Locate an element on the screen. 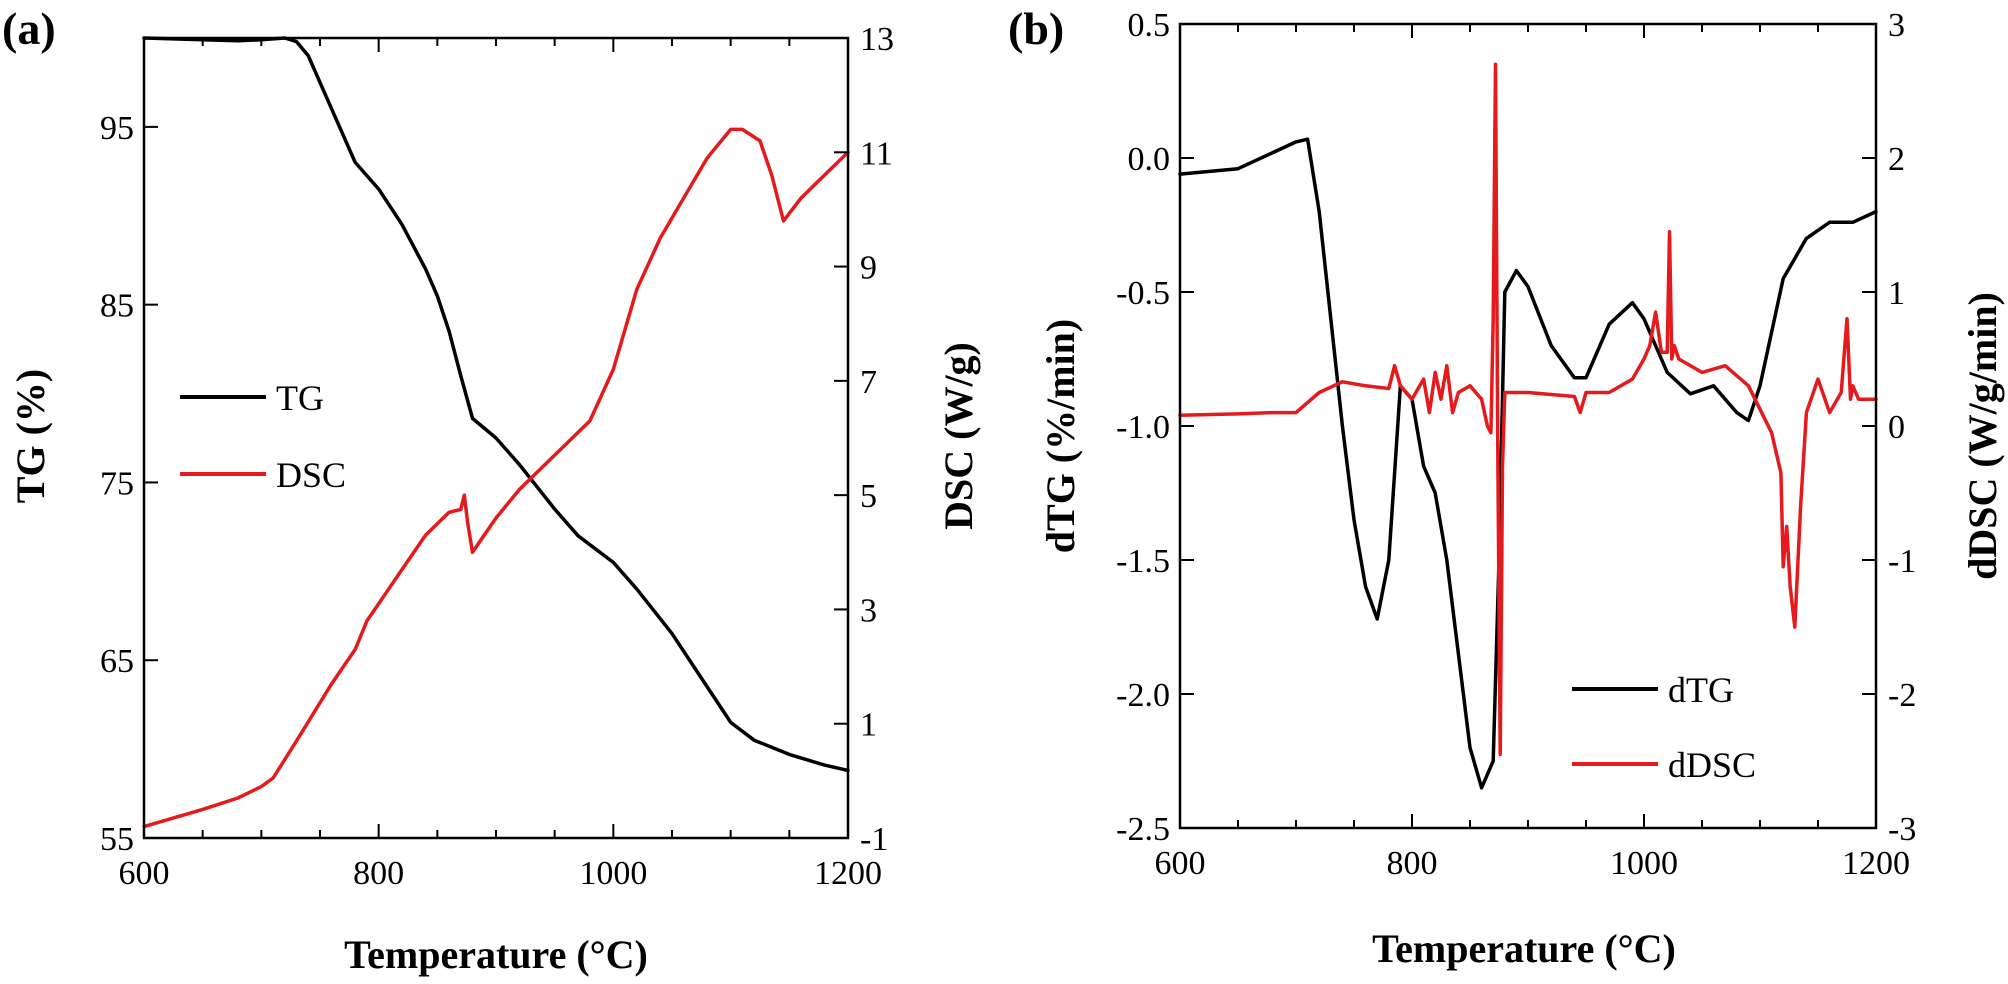  panel-a-y2-tick-label: 9 is located at coordinates (868, 268).